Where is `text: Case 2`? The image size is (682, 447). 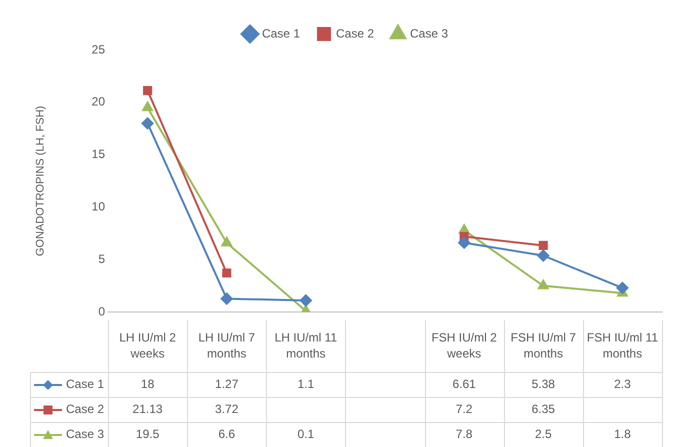
text: Case 2 is located at coordinates (85, 409).